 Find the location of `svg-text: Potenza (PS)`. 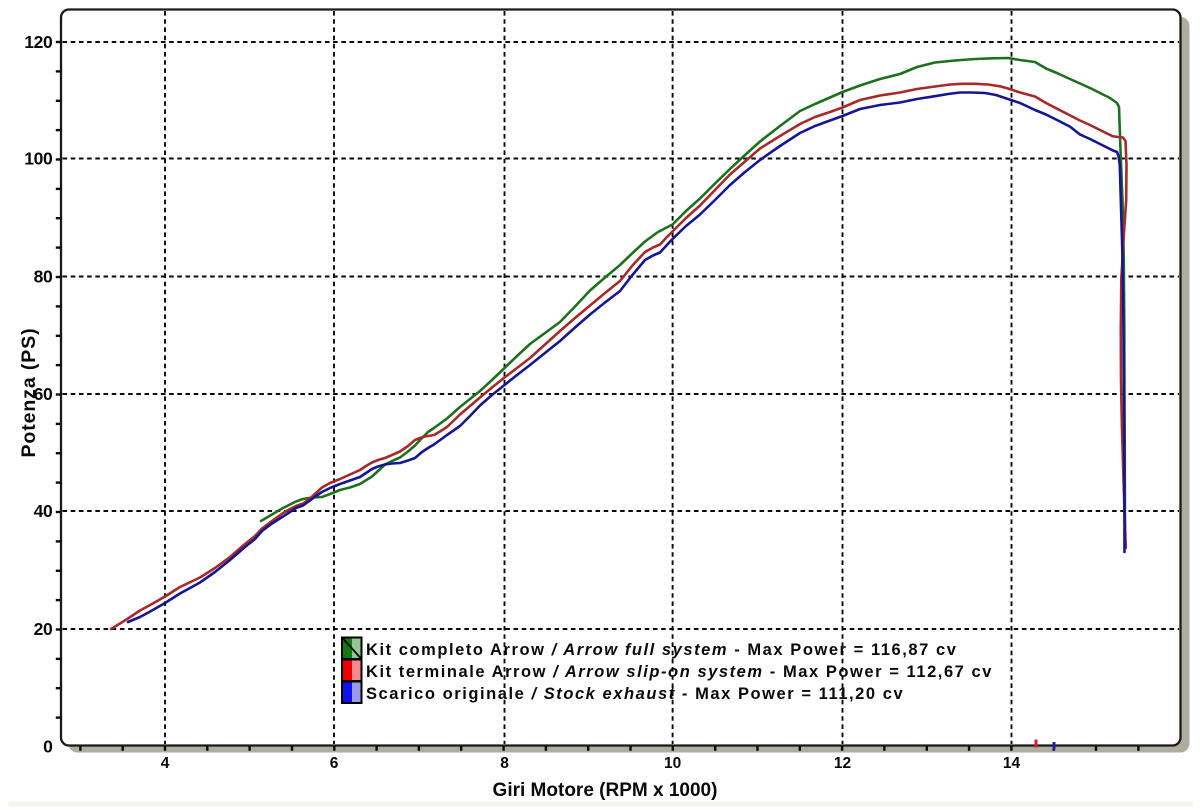

svg-text: Potenza (PS) is located at coordinates (29, 393).